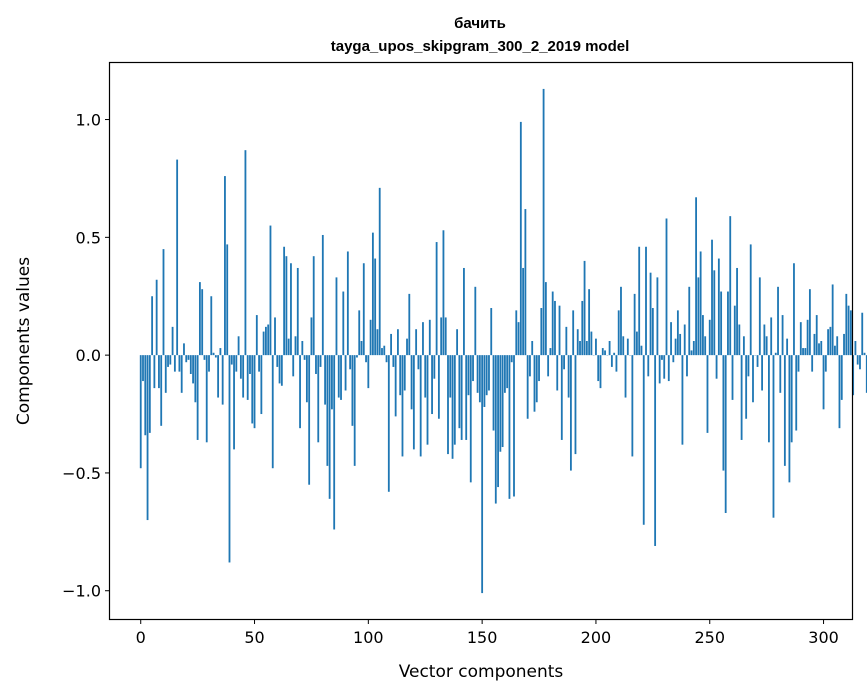 The height and width of the screenshot is (696, 867). Describe the element at coordinates (81, 591) in the screenshot. I see `y-tick-label-0: −1.0` at that location.